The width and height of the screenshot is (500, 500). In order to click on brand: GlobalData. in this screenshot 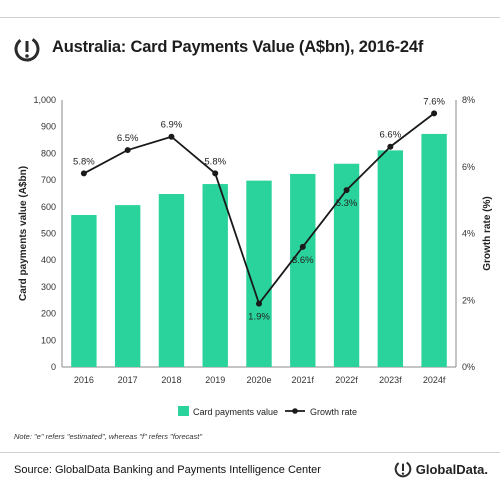, I will do `click(440, 469)`.